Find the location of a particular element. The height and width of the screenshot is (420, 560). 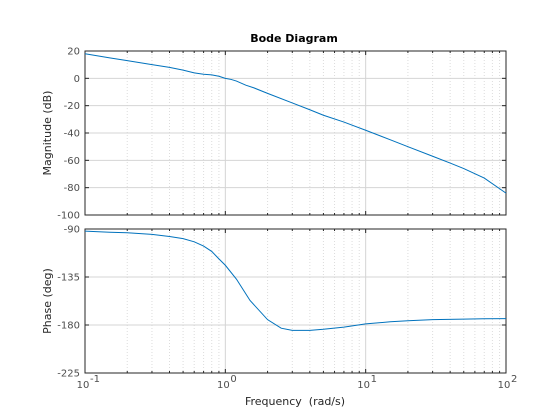

phase-y-tick-label: -90 is located at coordinates (72, 230).